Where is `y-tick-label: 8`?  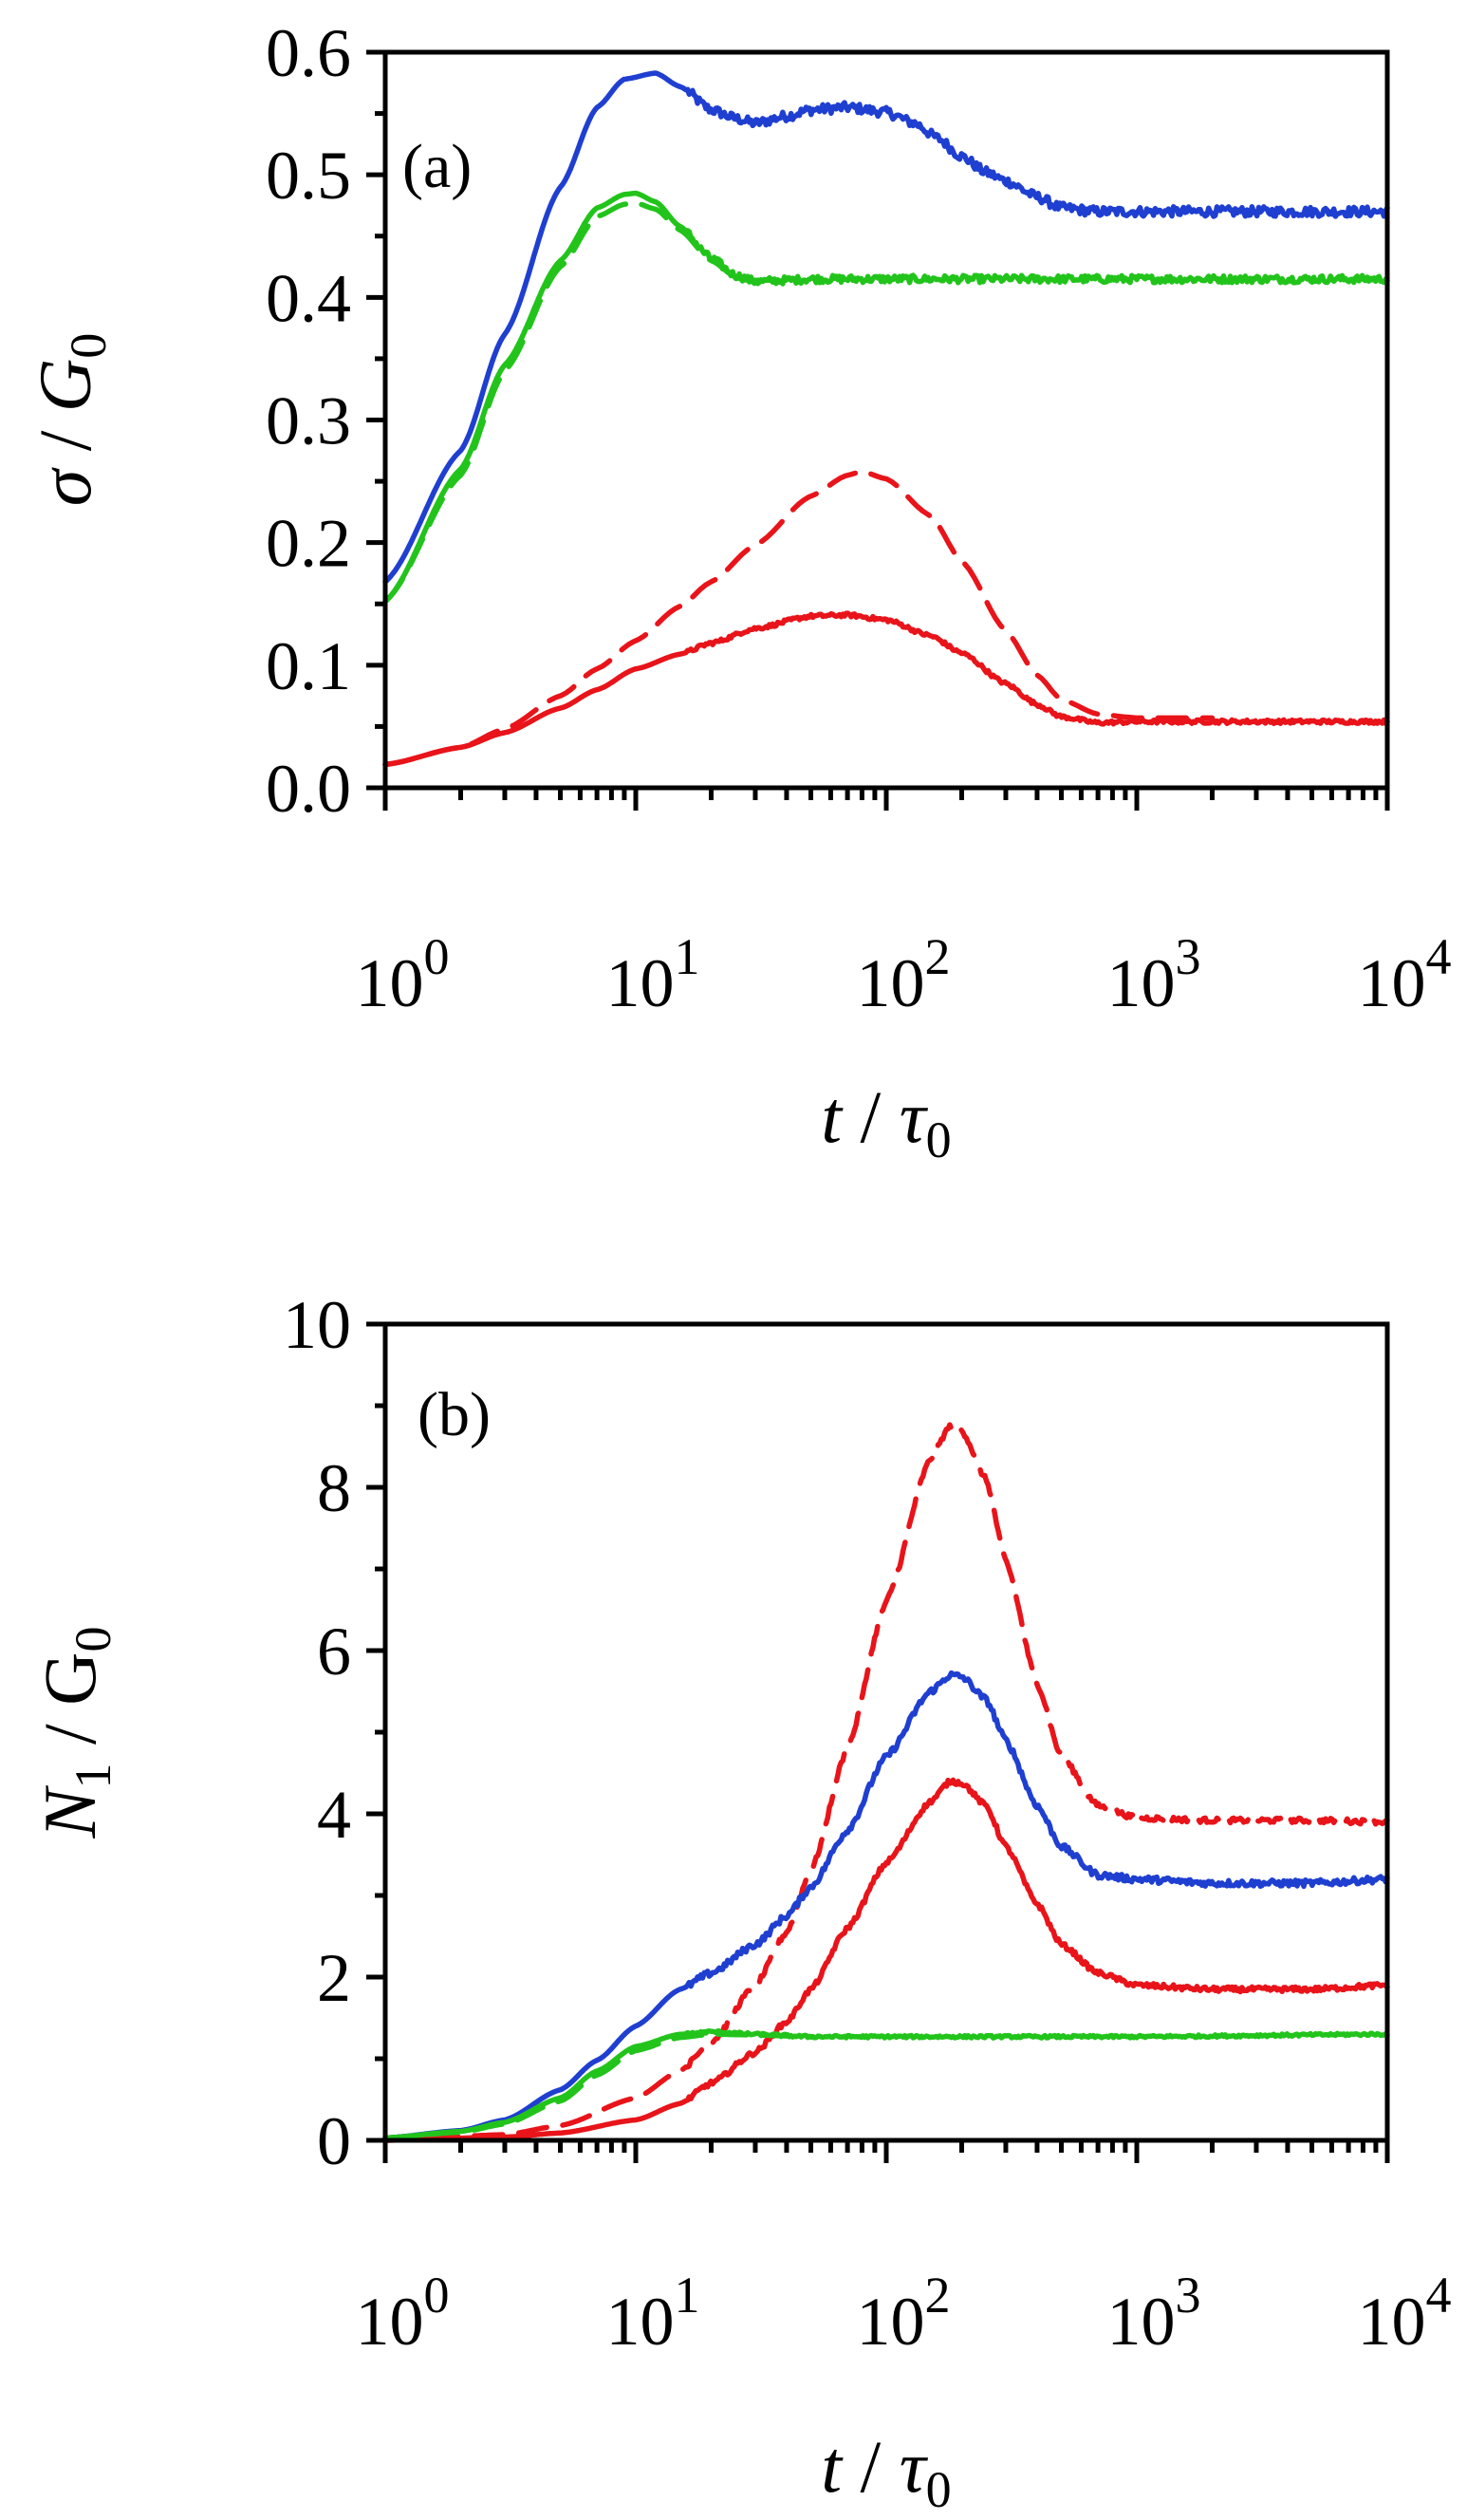
y-tick-label: 8 is located at coordinates (334, 1488).